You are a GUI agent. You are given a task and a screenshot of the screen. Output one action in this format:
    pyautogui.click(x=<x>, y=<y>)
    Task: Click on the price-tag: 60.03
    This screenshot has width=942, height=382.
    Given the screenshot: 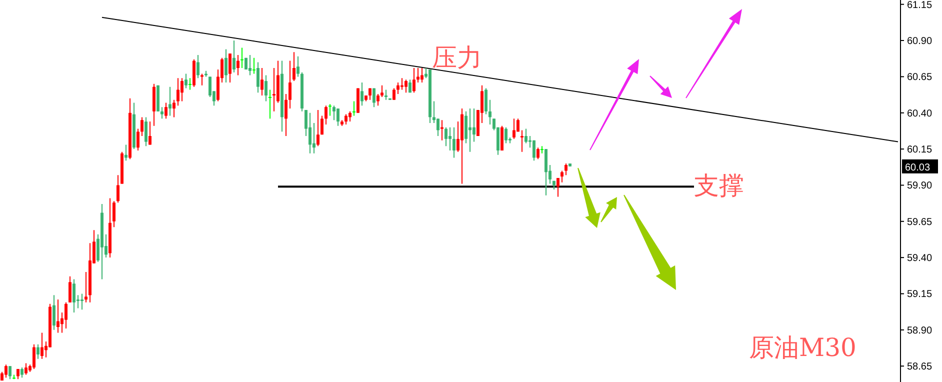 What is the action you would take?
    pyautogui.click(x=920, y=166)
    